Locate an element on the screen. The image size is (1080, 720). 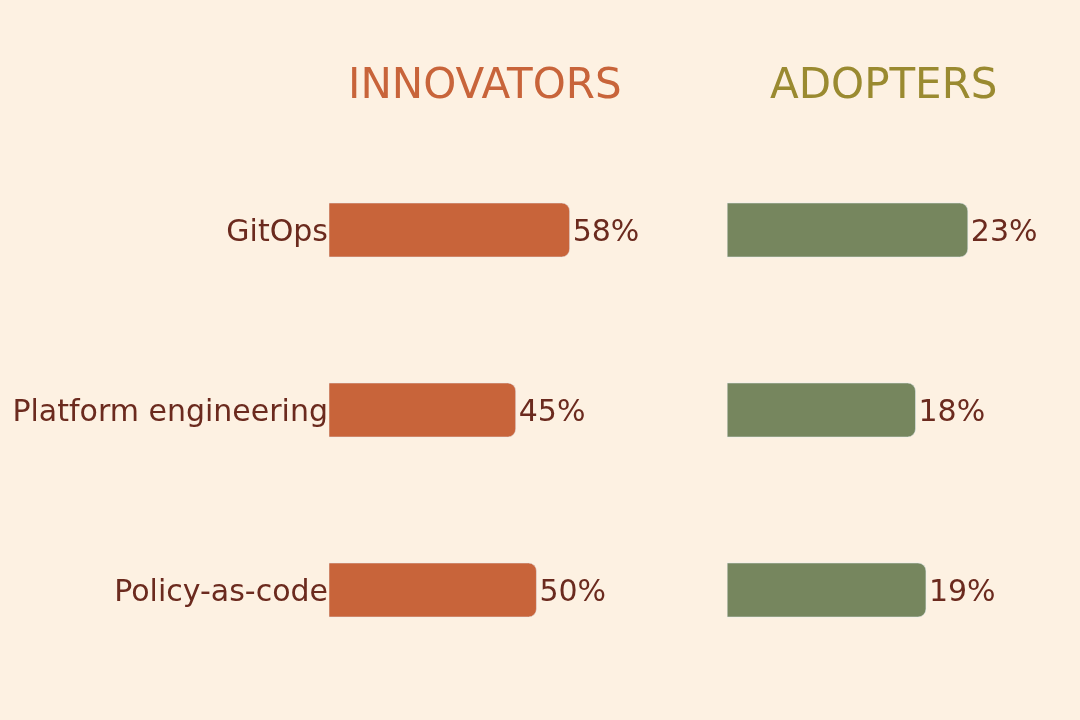
chart-title: INNOVATORS is located at coordinates (485, 83).